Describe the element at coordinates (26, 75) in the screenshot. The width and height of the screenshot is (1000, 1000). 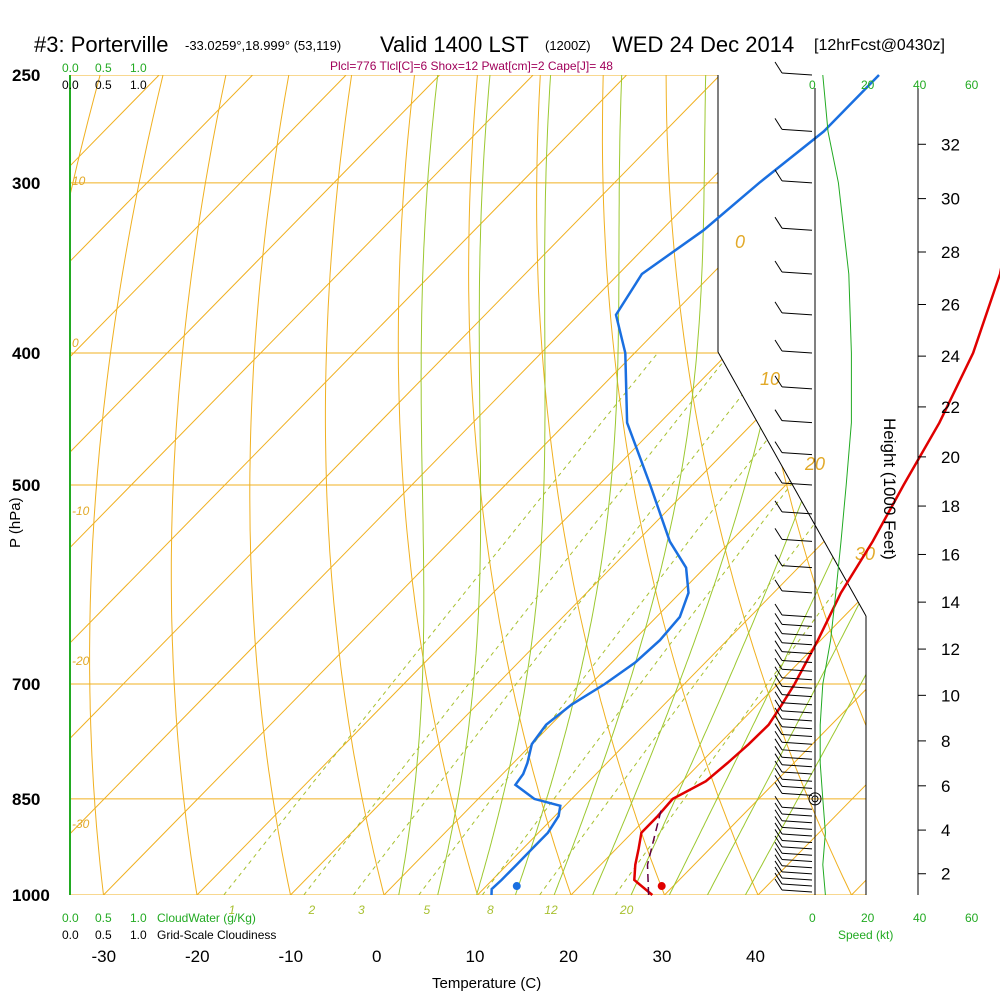
I see `pressure-tick-label: 250` at that location.